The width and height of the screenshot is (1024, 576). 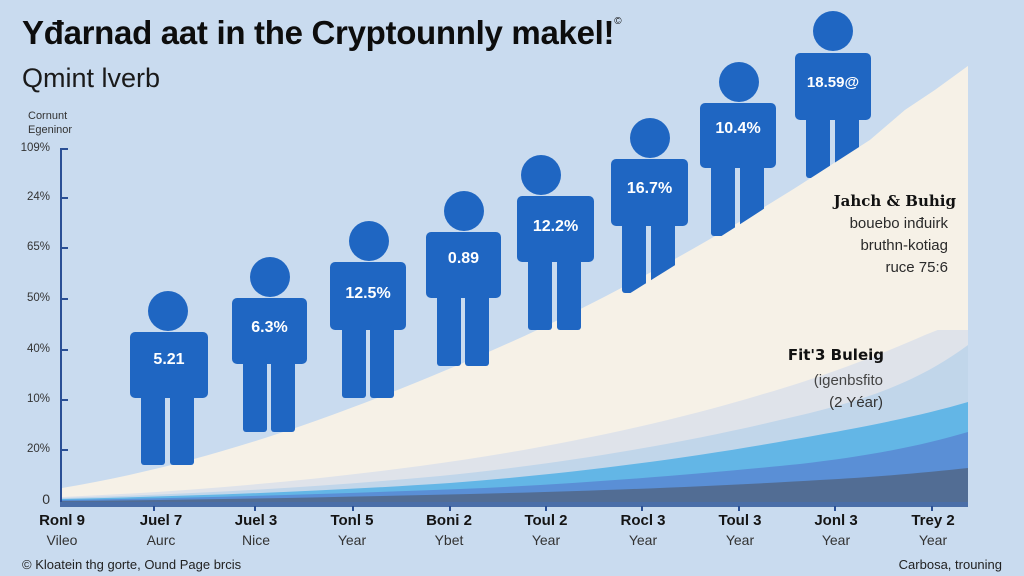 What do you see at coordinates (38, 349) in the screenshot?
I see `y-tick-label: 40%` at bounding box center [38, 349].